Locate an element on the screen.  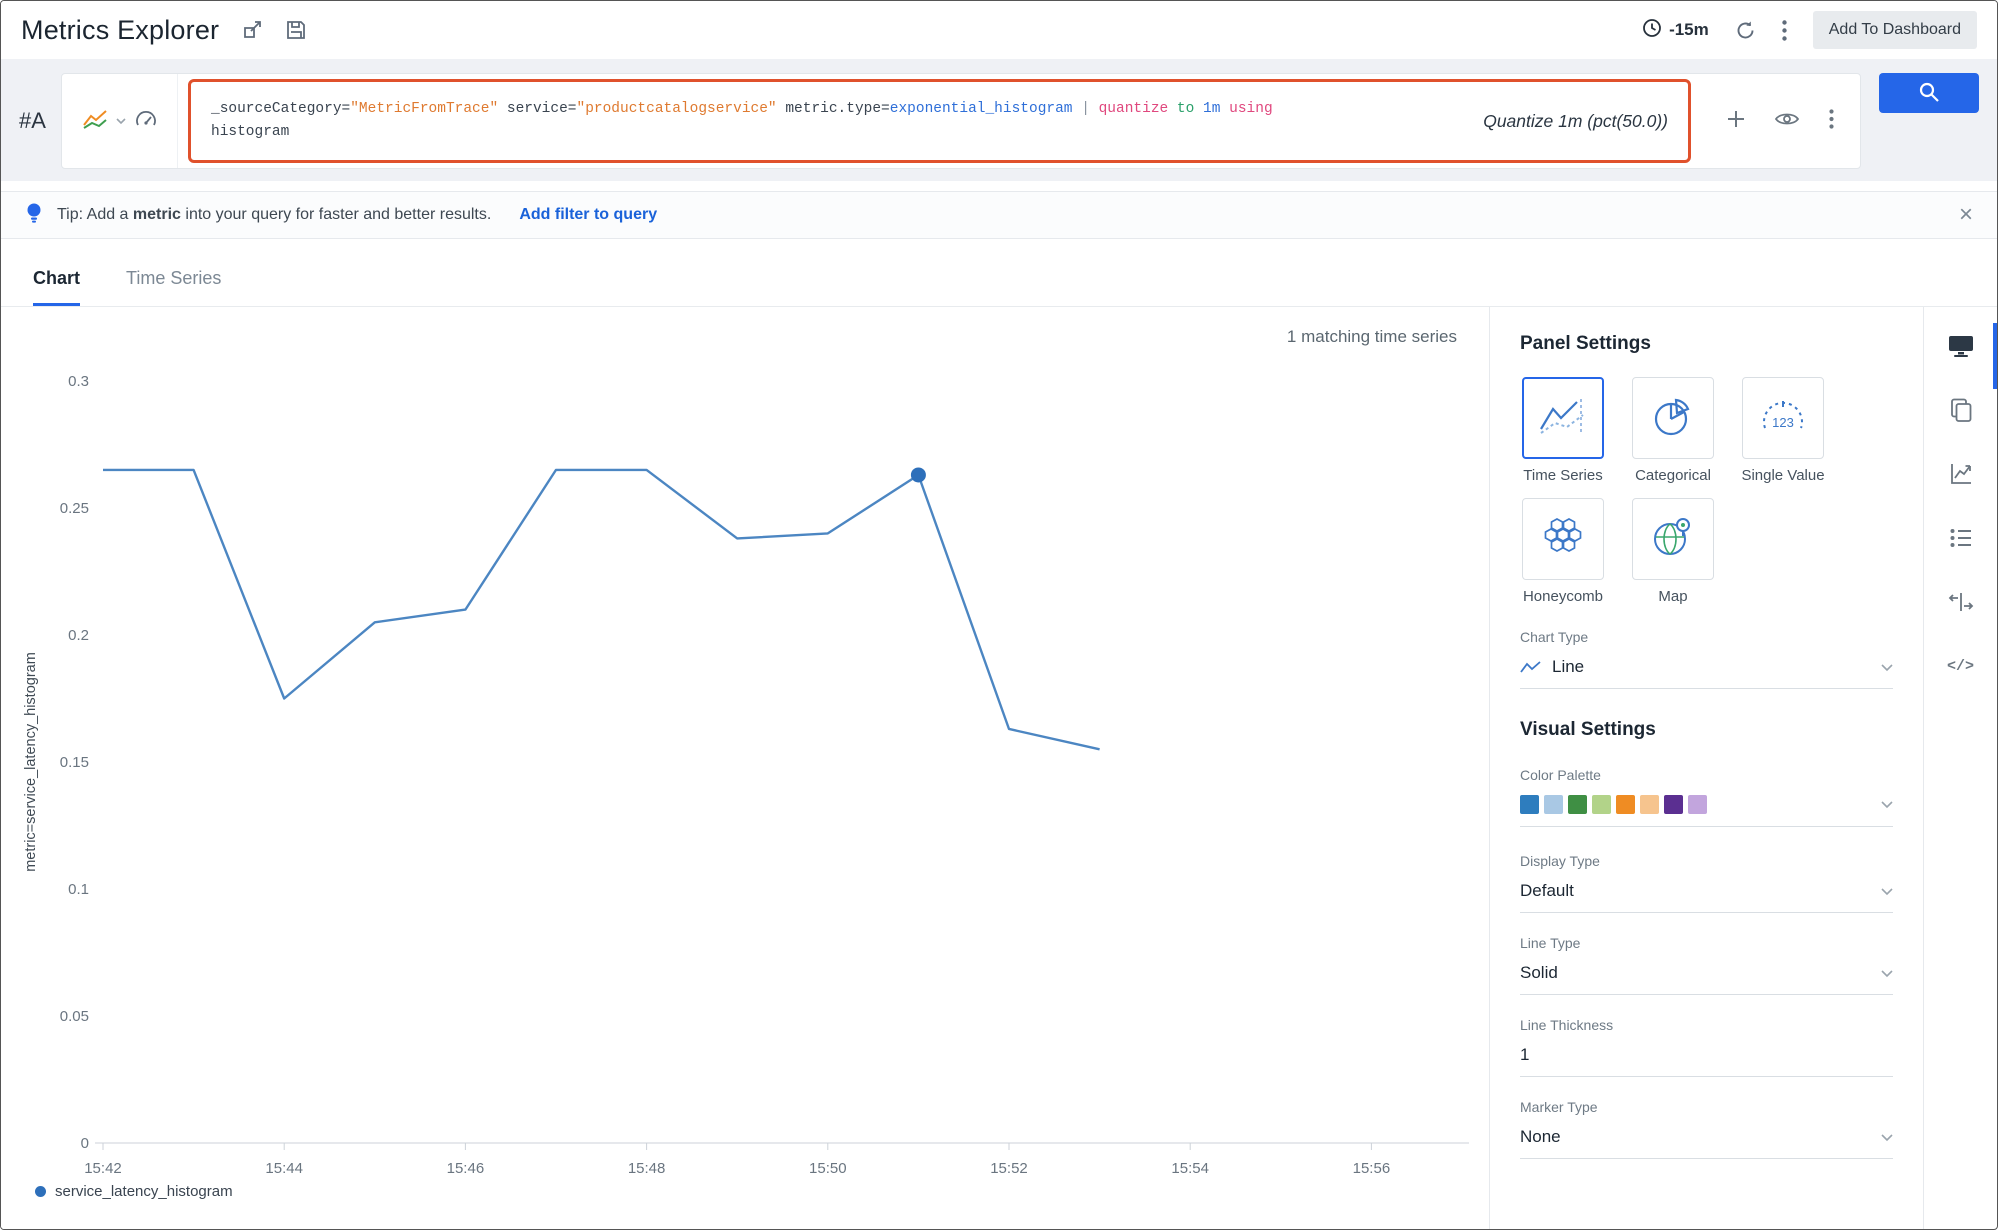
share-icon is located at coordinates (252, 30).